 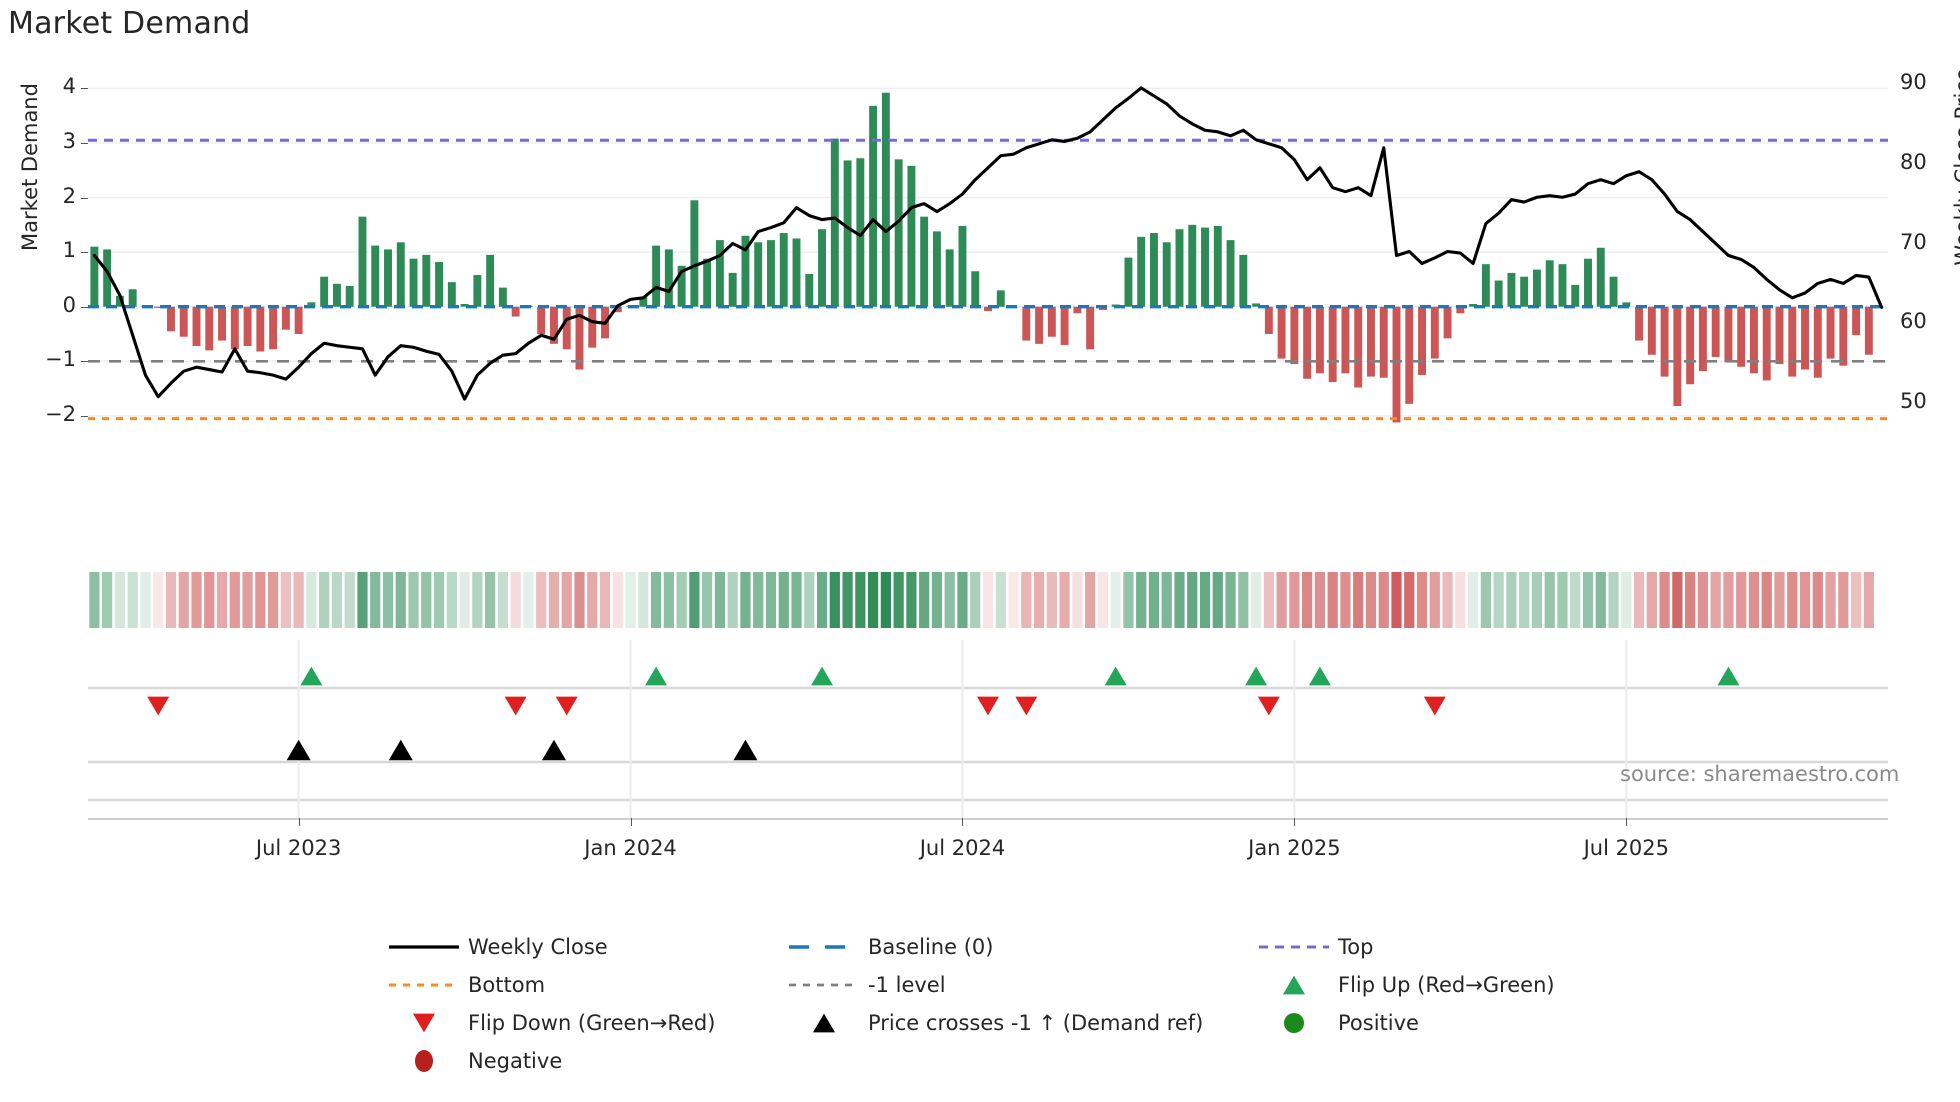 I want to click on y-axis-right-tick: 60, so click(x=1913, y=321).